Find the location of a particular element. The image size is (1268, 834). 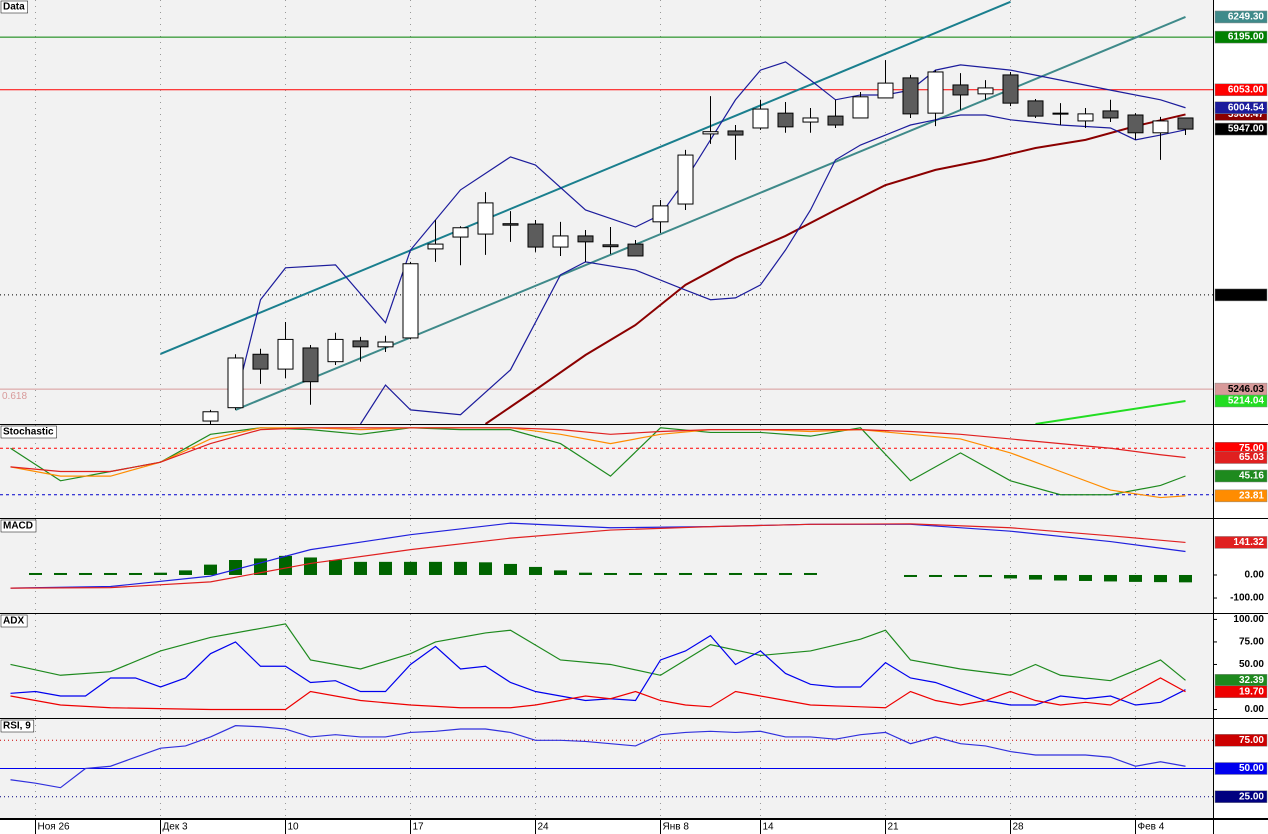

panel-title: Data is located at coordinates (14, 7).